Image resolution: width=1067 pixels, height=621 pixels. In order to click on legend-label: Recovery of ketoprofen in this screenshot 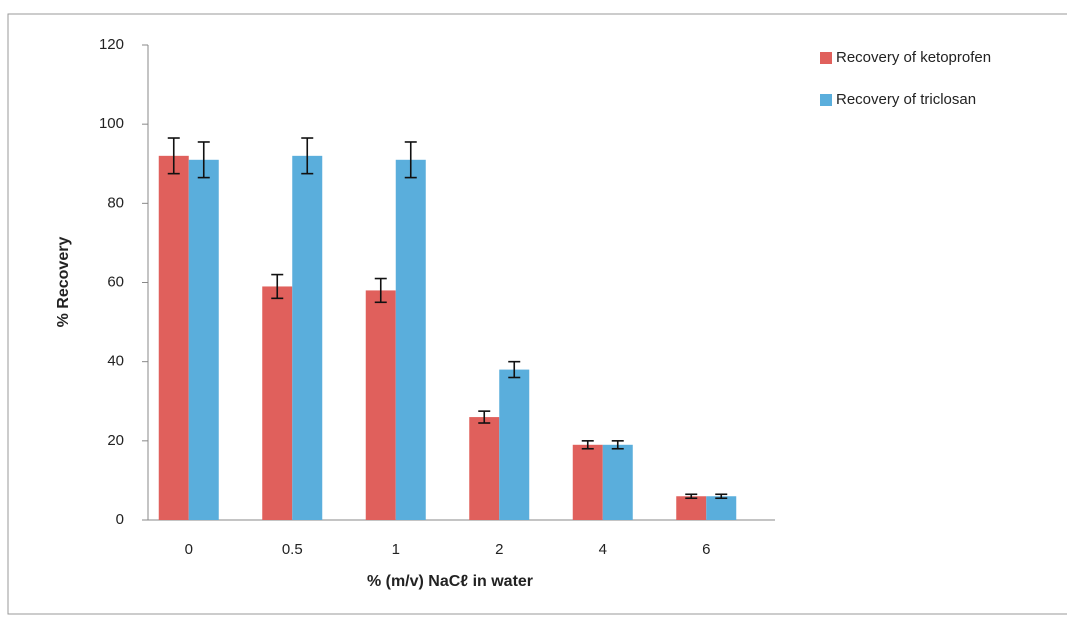, I will do `click(913, 57)`.